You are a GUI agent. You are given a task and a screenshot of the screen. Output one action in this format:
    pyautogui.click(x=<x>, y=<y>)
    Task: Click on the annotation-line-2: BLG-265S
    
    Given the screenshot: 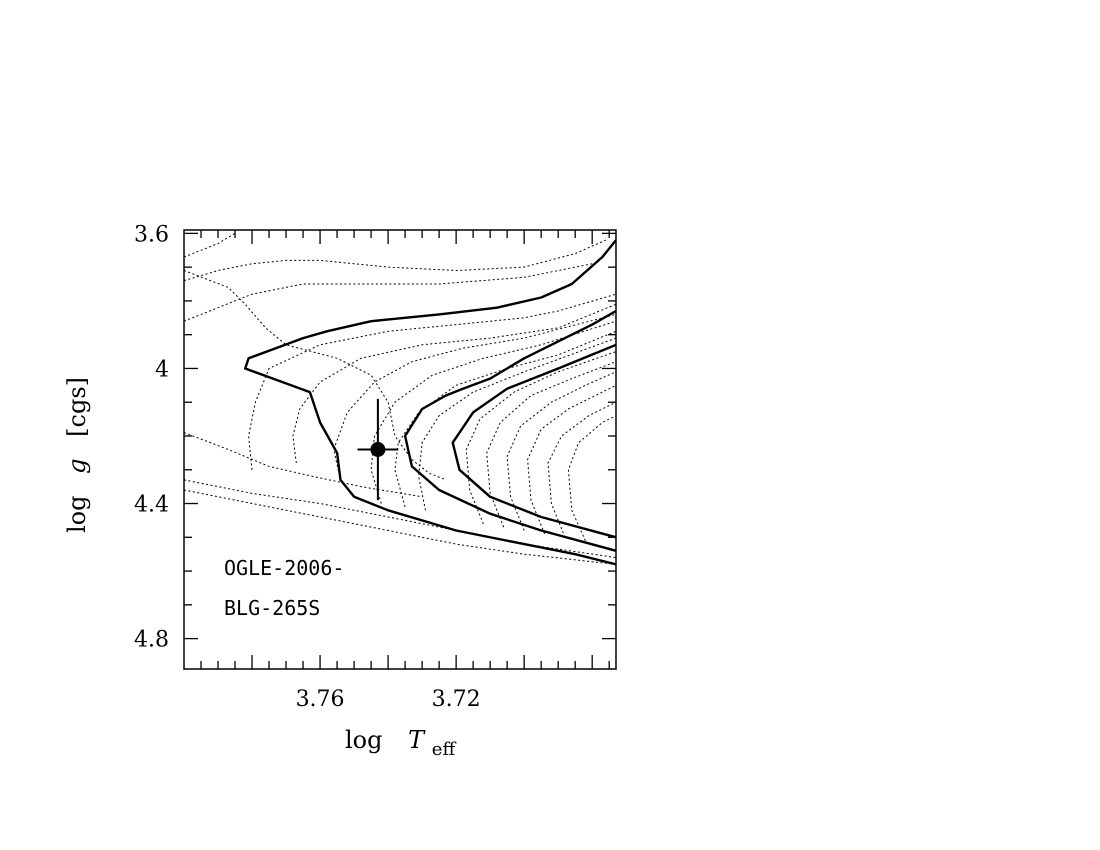 What is the action you would take?
    pyautogui.click(x=272, y=608)
    